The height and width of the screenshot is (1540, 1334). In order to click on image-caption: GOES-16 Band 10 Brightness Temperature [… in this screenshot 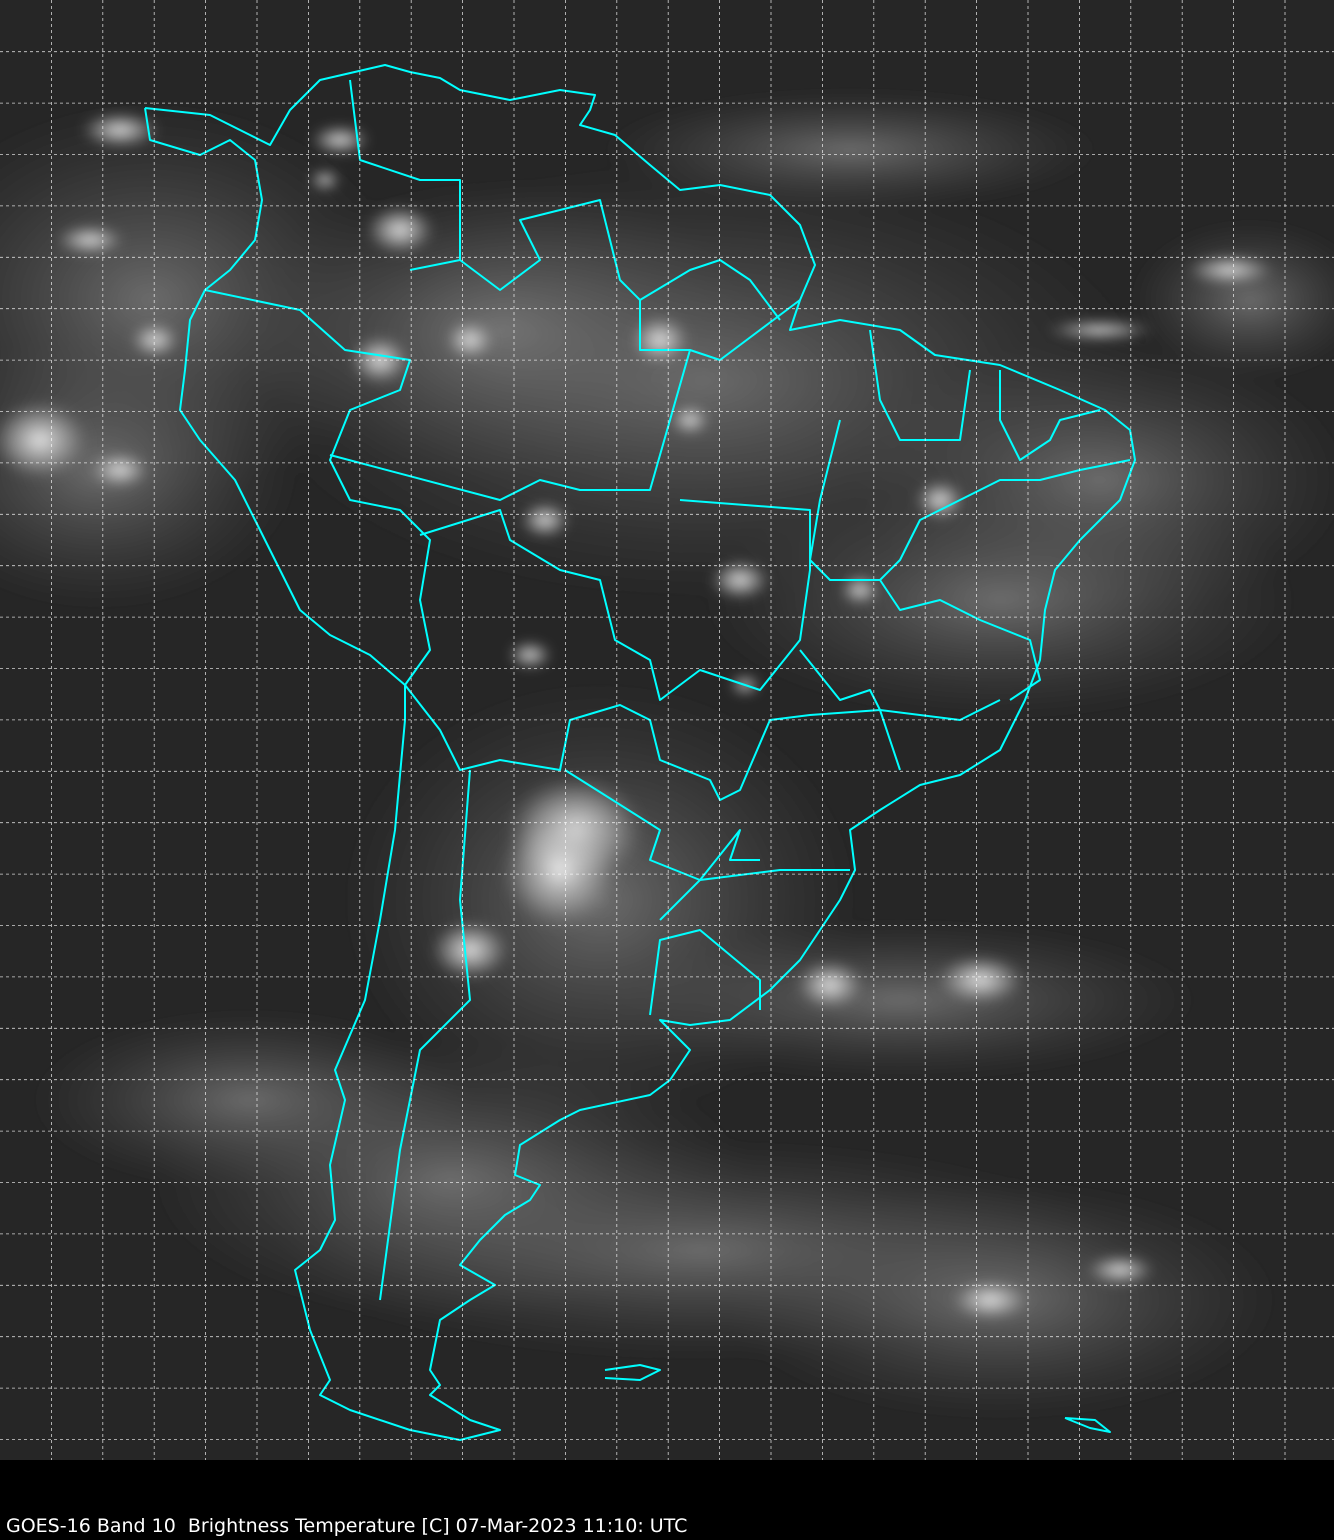, I will do `click(347, 1526)`.